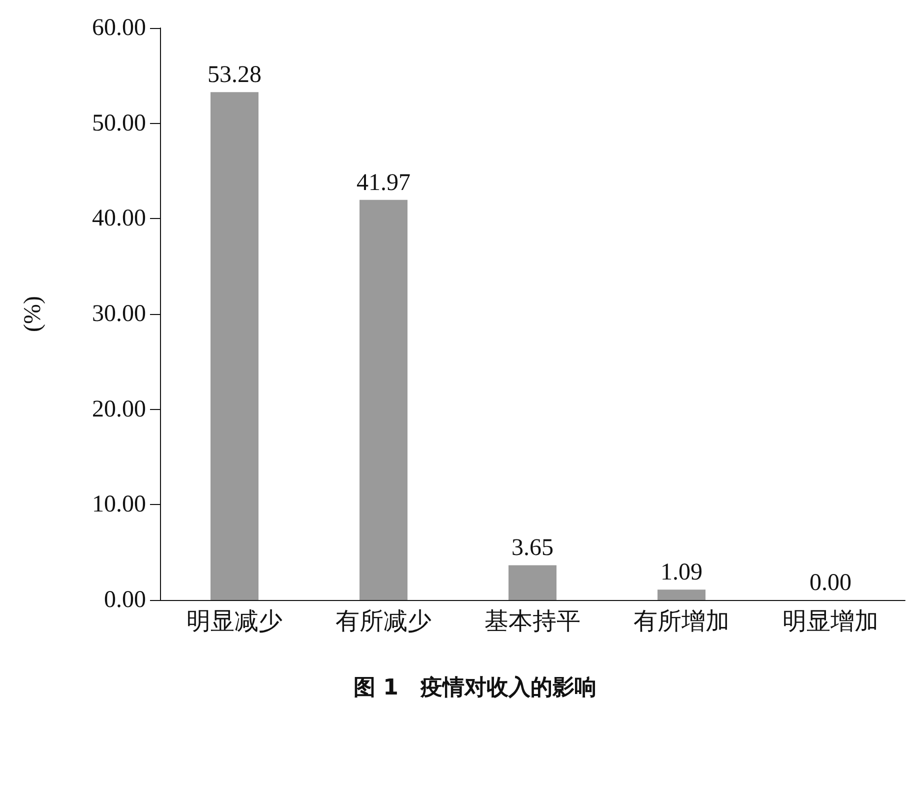  What do you see at coordinates (533, 548) in the screenshot?
I see `data-label: 3.65` at bounding box center [533, 548].